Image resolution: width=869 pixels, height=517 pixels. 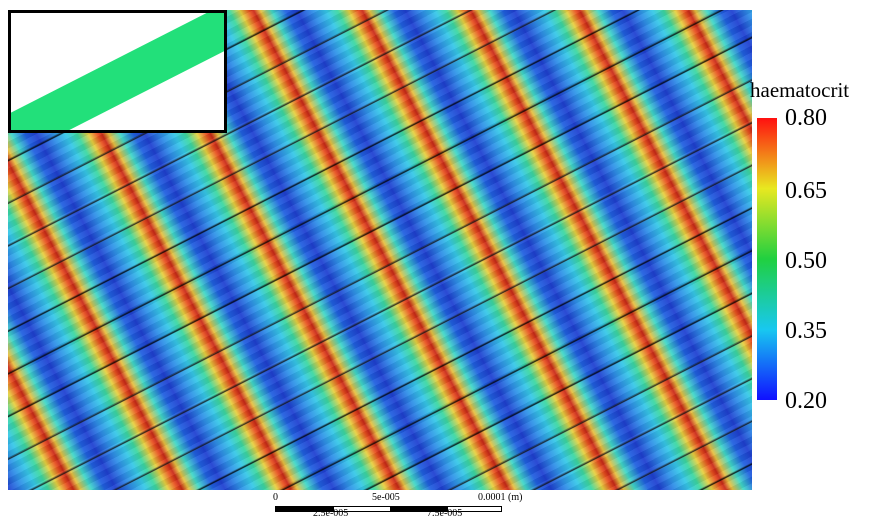 I want to click on colorbar-title: haematocrit, so click(x=800, y=90).